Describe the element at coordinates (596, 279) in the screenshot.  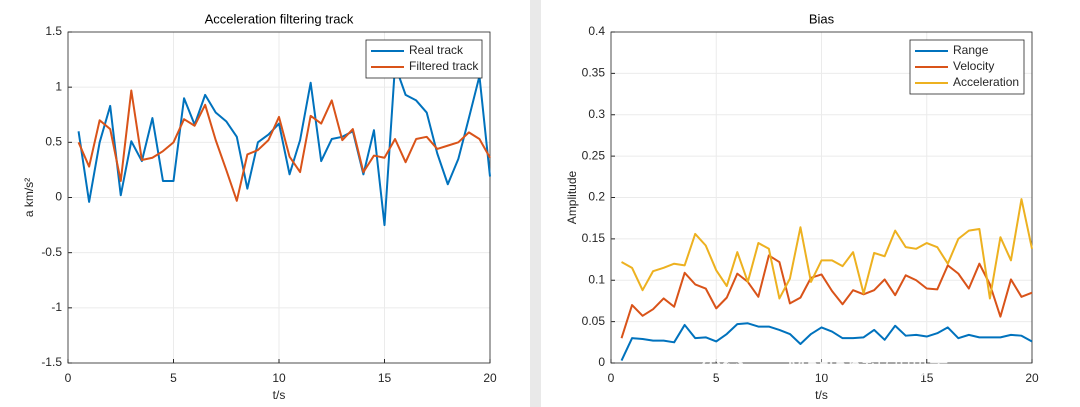
I see `y-tick-label: 0.1` at that location.